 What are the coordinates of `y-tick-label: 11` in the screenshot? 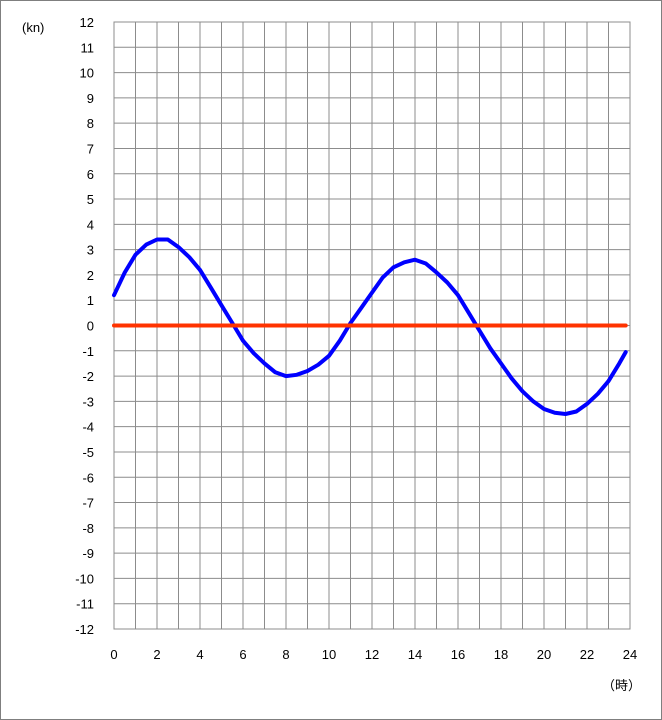 It's located at (88, 47).